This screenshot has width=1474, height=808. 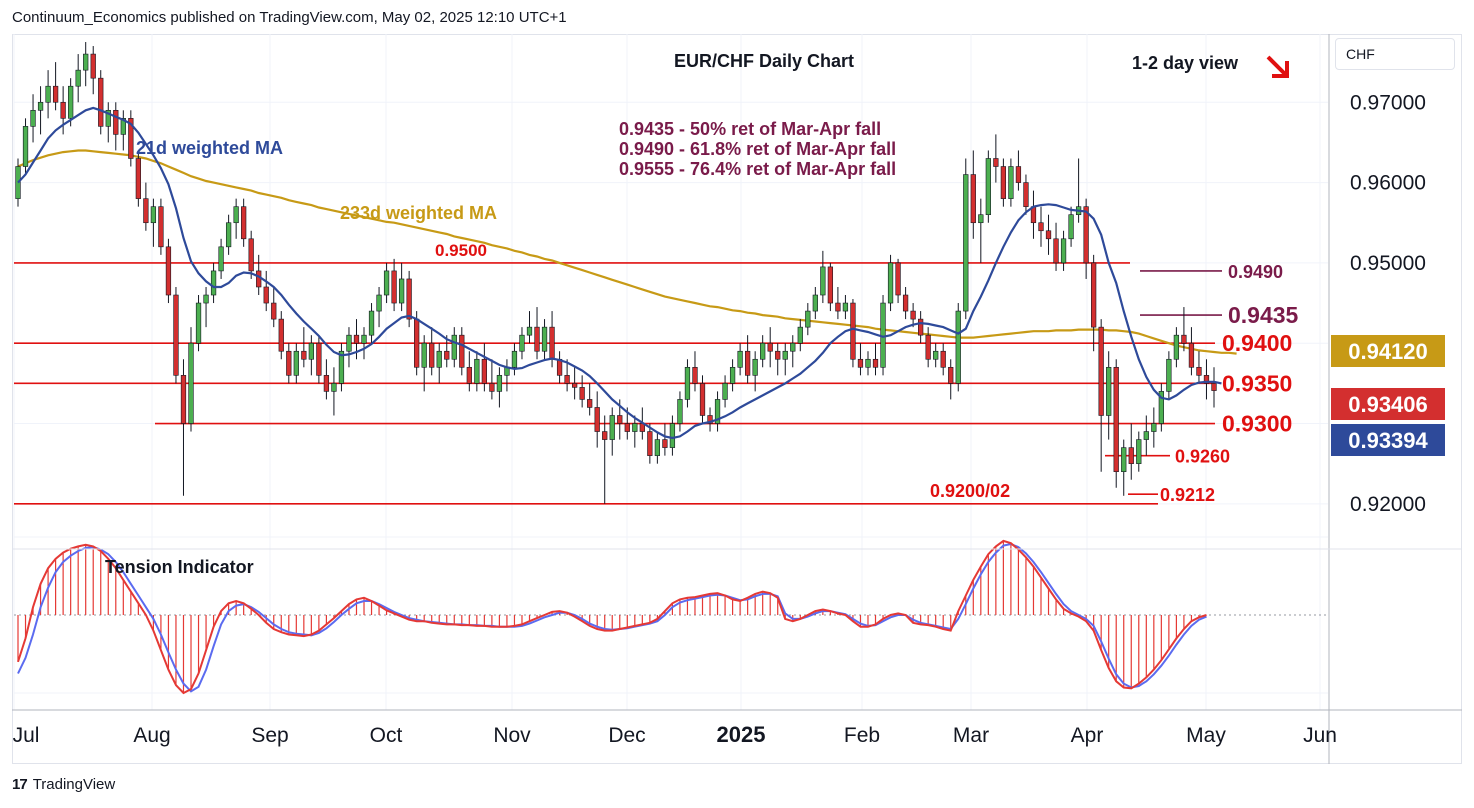 I want to click on x-tick-label: Dec, so click(x=626, y=735).